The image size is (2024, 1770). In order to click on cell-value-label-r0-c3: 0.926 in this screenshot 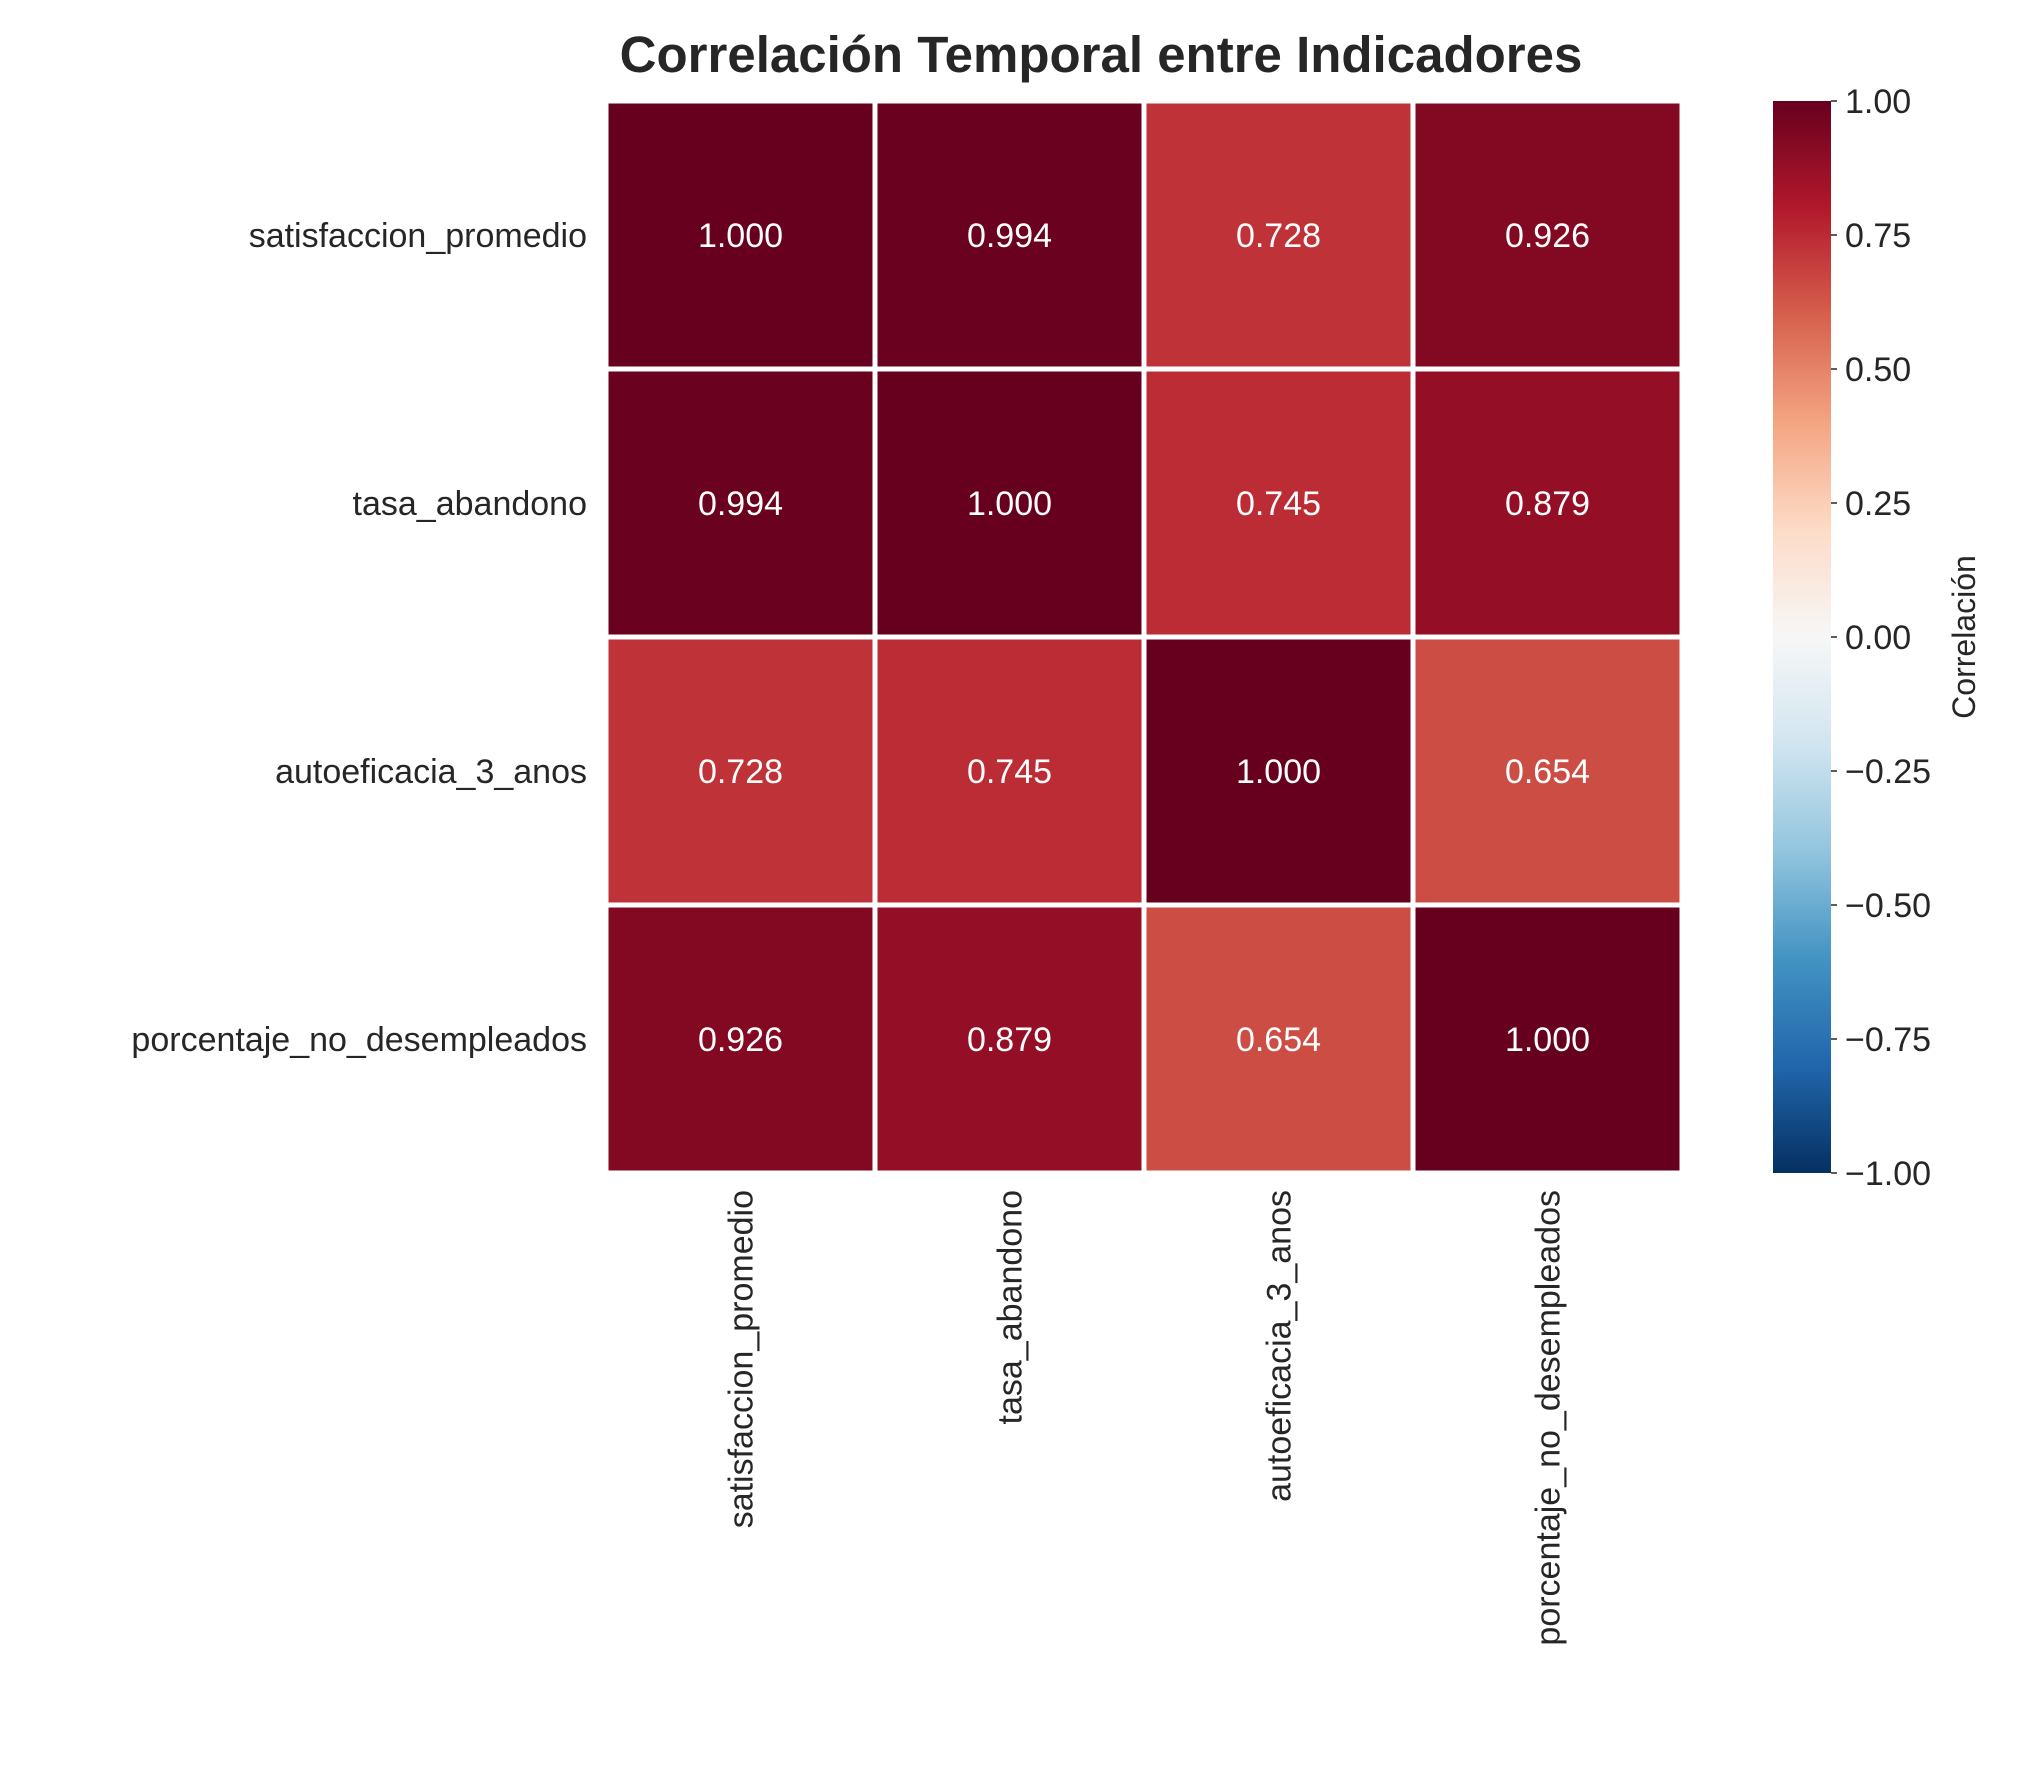, I will do `click(1547, 236)`.